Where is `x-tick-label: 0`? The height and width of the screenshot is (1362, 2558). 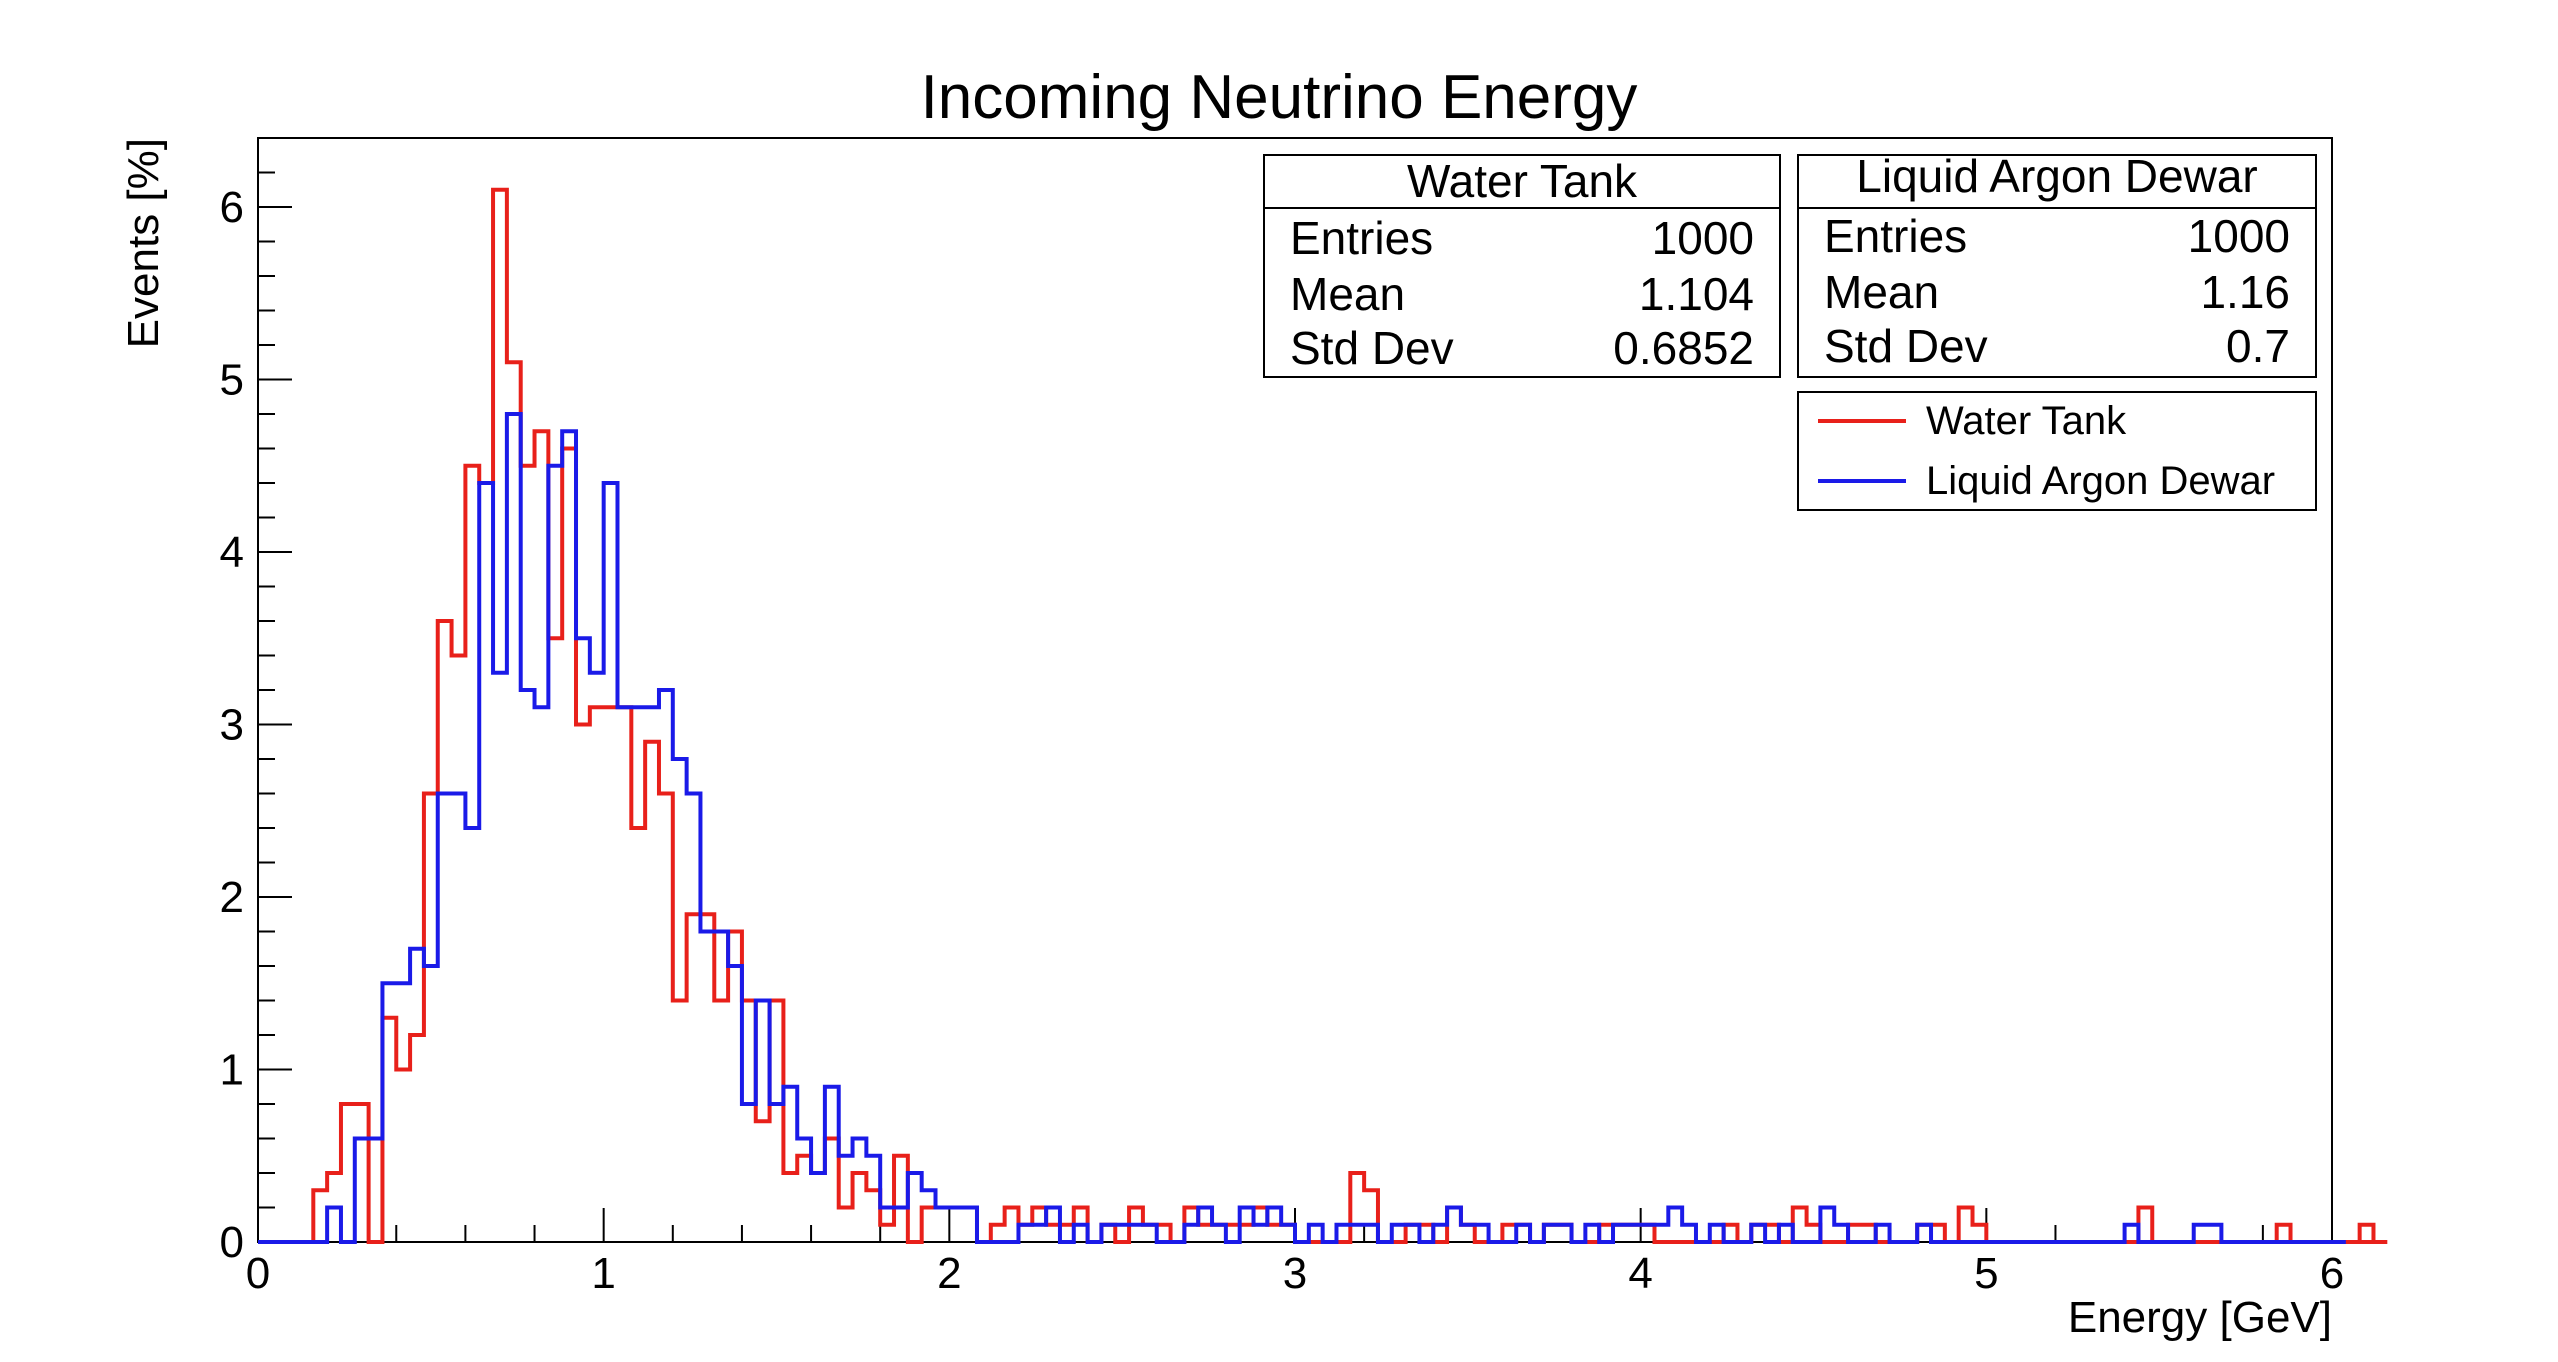
x-tick-label: 0 is located at coordinates (258, 1273).